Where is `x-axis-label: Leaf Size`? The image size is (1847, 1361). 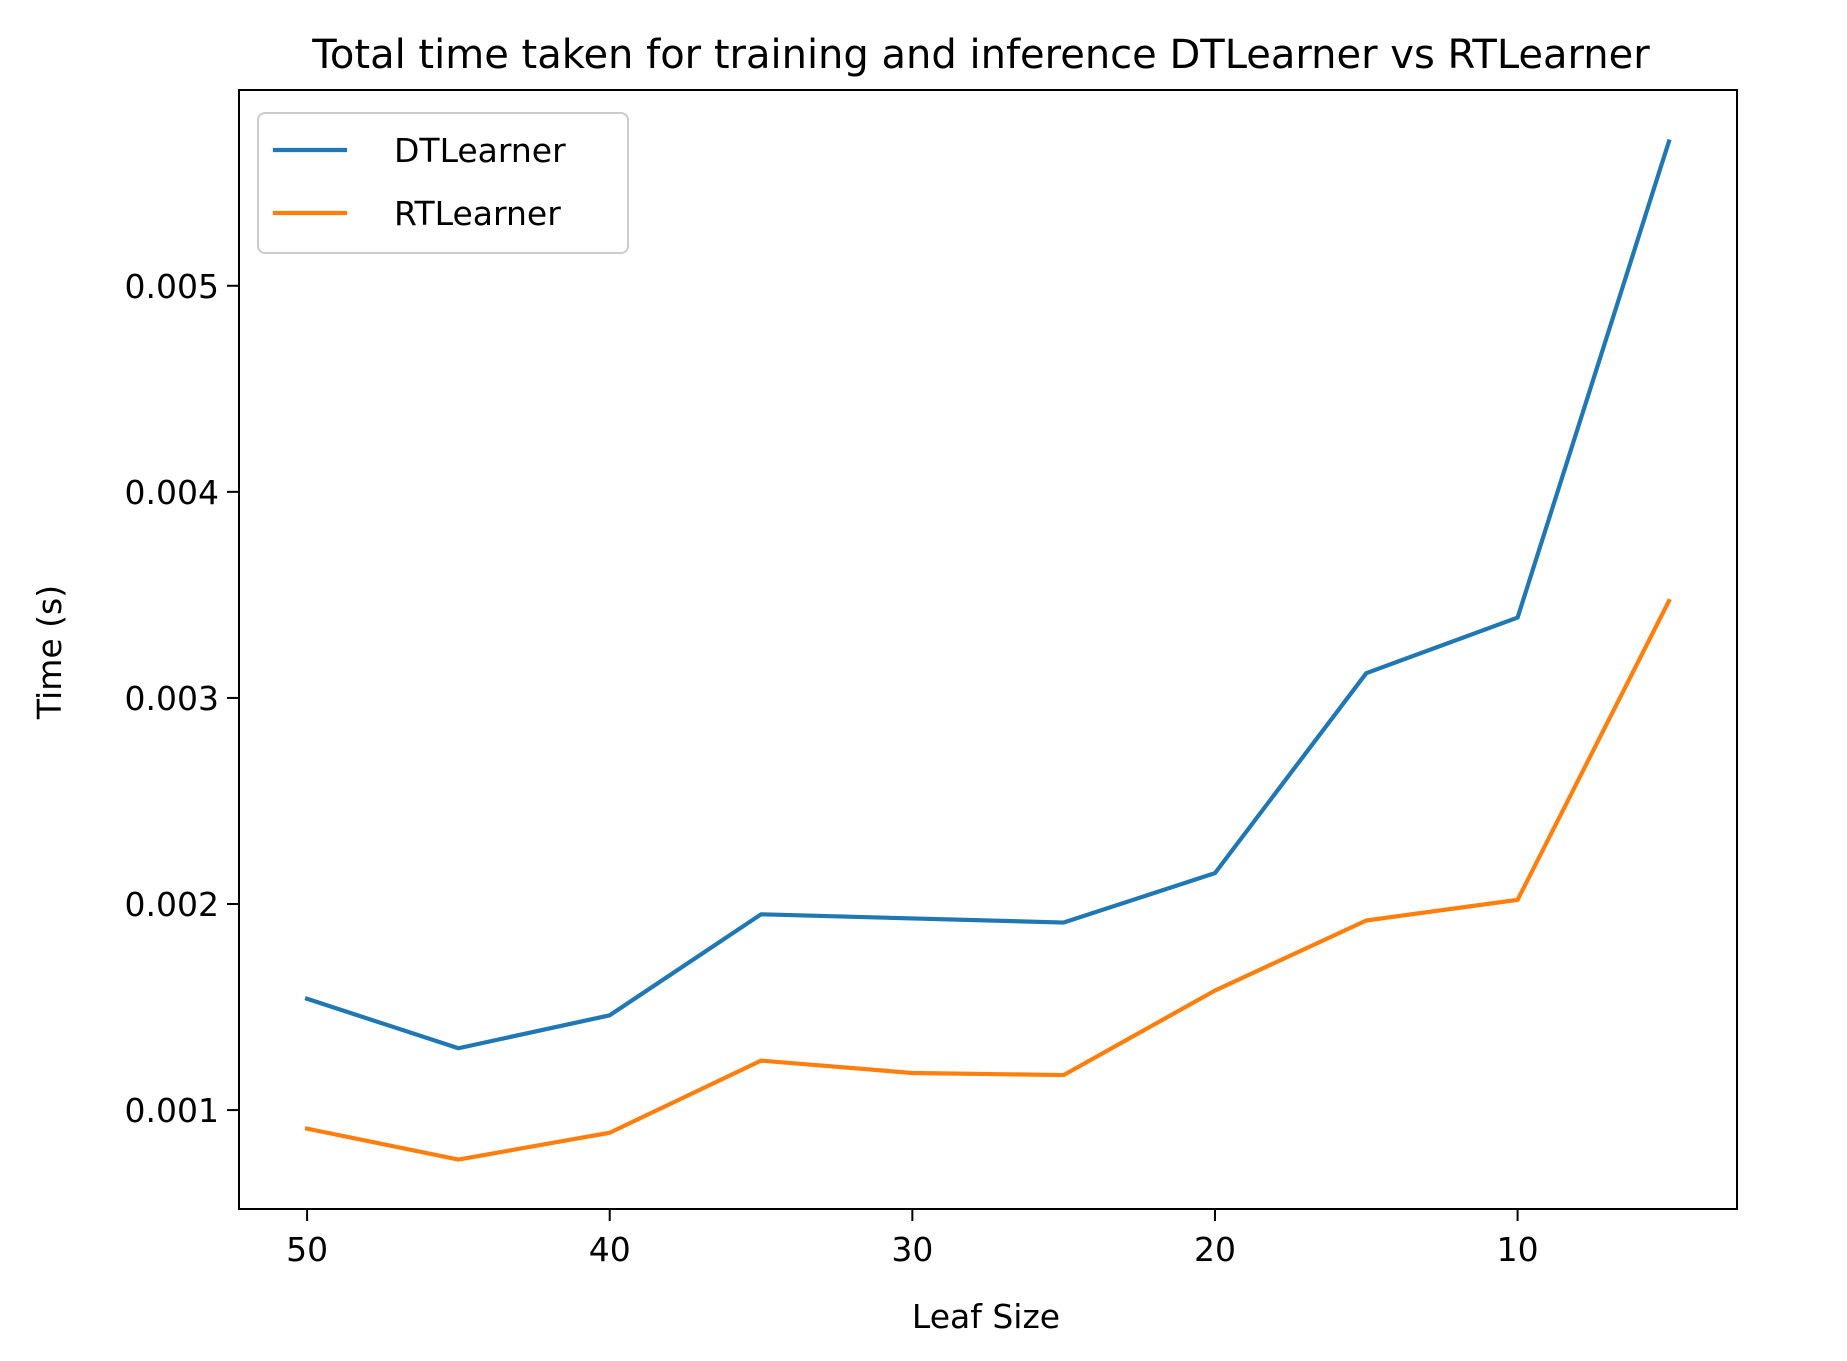
x-axis-label: Leaf Size is located at coordinates (986, 1316).